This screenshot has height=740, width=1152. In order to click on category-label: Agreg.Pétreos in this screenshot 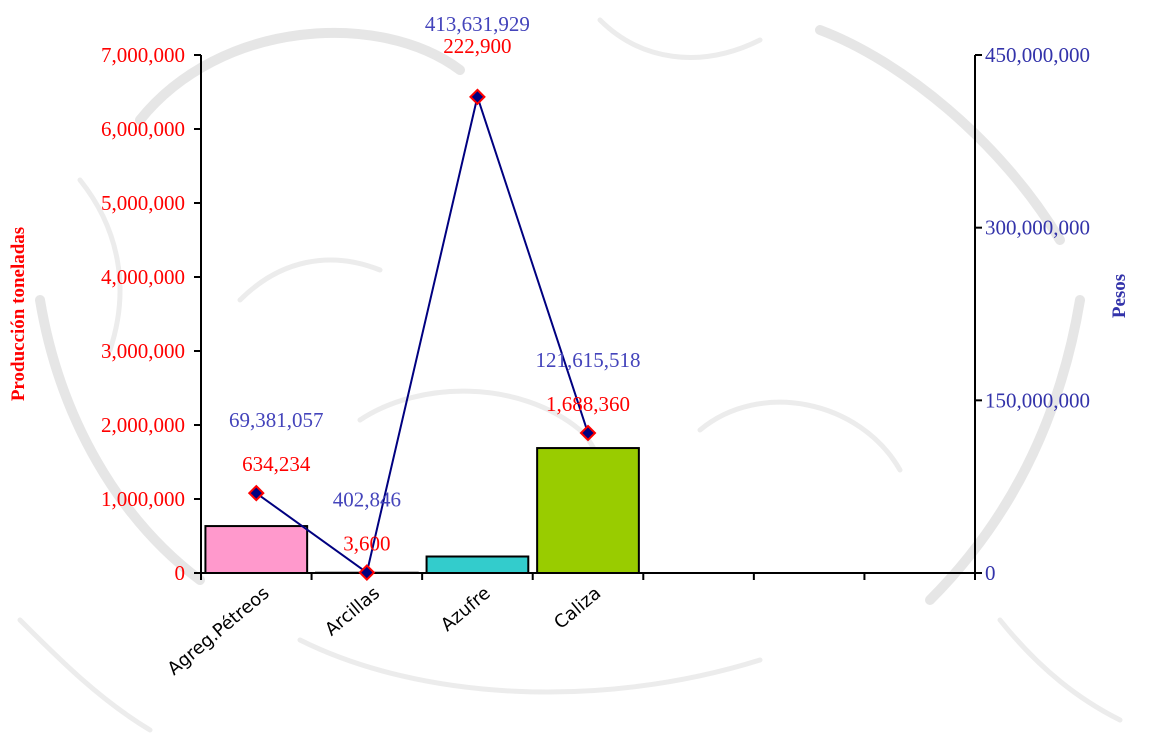, I will do `click(219, 631)`.